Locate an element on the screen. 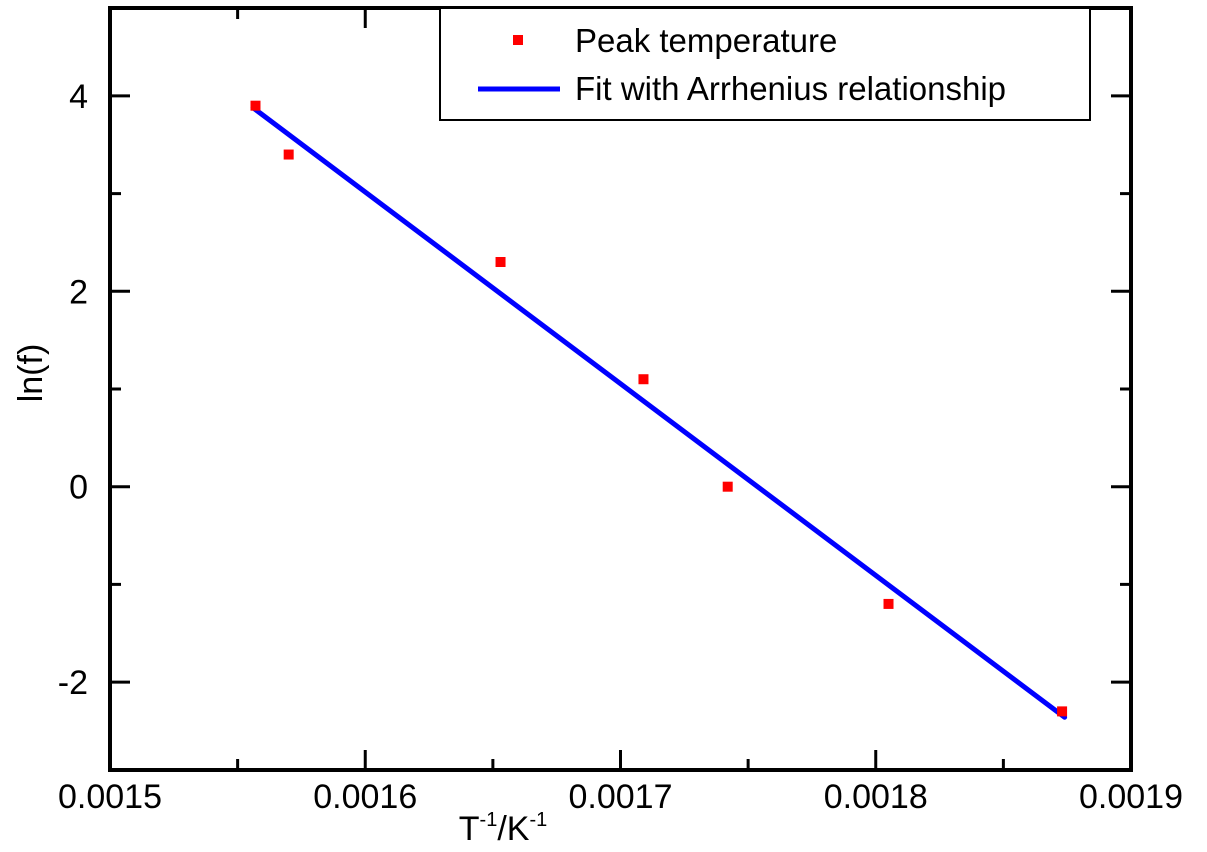 Image resolution: width=1207 pixels, height=852 pixels. y-tick-label: 2 is located at coordinates (78, 292).